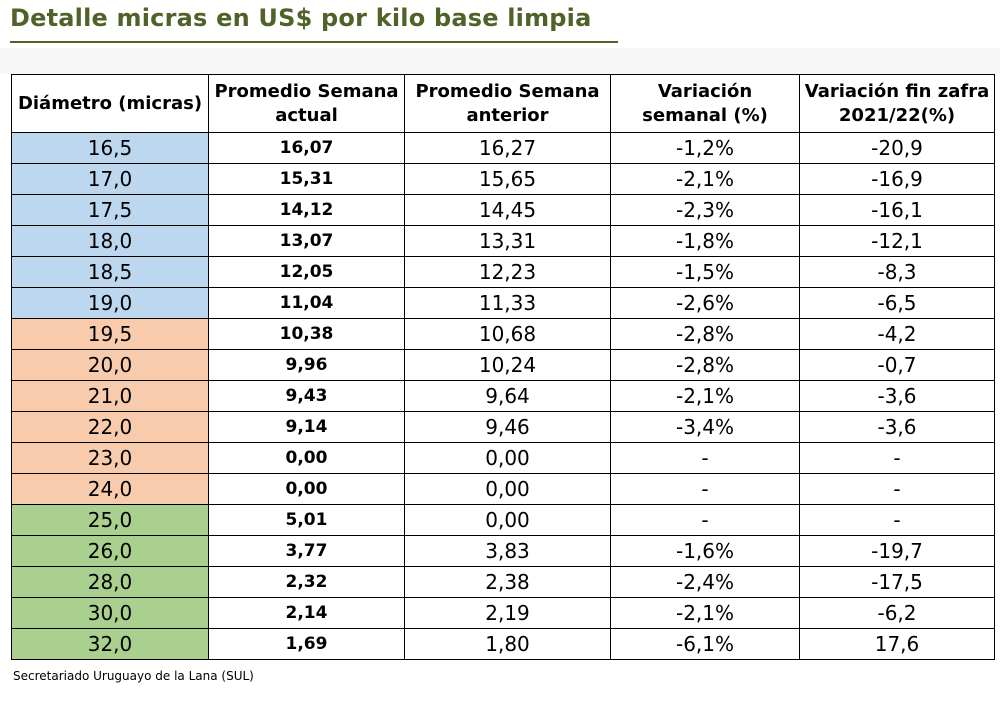 Image resolution: width=1000 pixels, height=706 pixels. What do you see at coordinates (306, 396) in the screenshot?
I see `promedio-actual-cell: 9,43` at bounding box center [306, 396].